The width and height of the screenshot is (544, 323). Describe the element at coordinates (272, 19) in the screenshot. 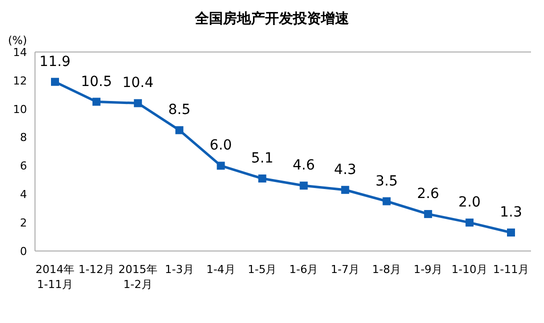

I see `chart-title: 全国房地产开发投资增速` at that location.